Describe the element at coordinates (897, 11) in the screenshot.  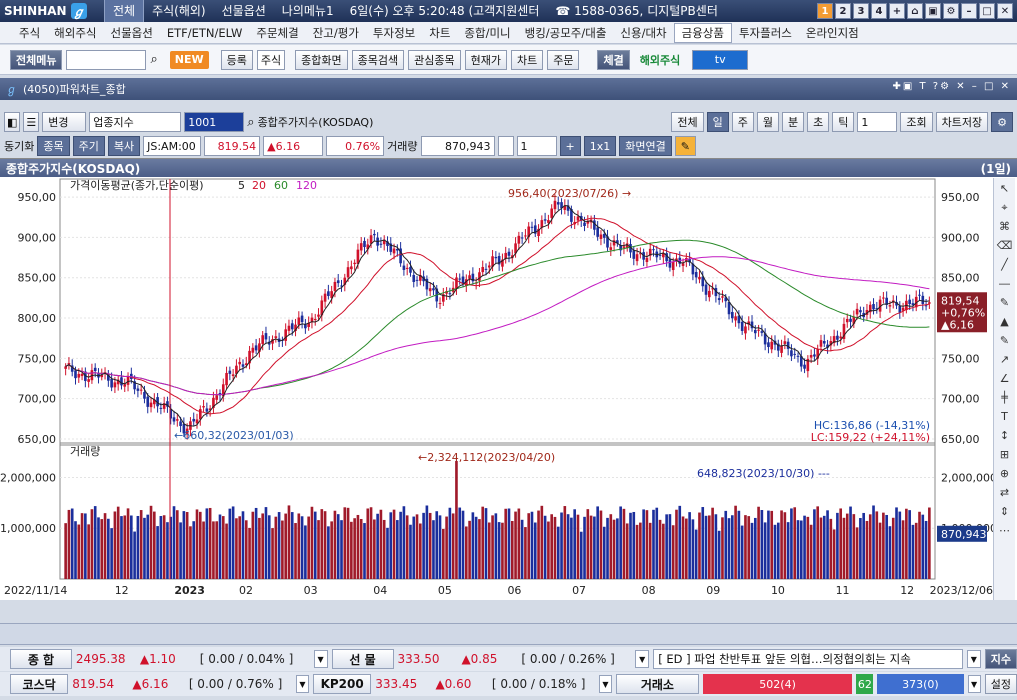
I see `page-add-button: +` at that location.